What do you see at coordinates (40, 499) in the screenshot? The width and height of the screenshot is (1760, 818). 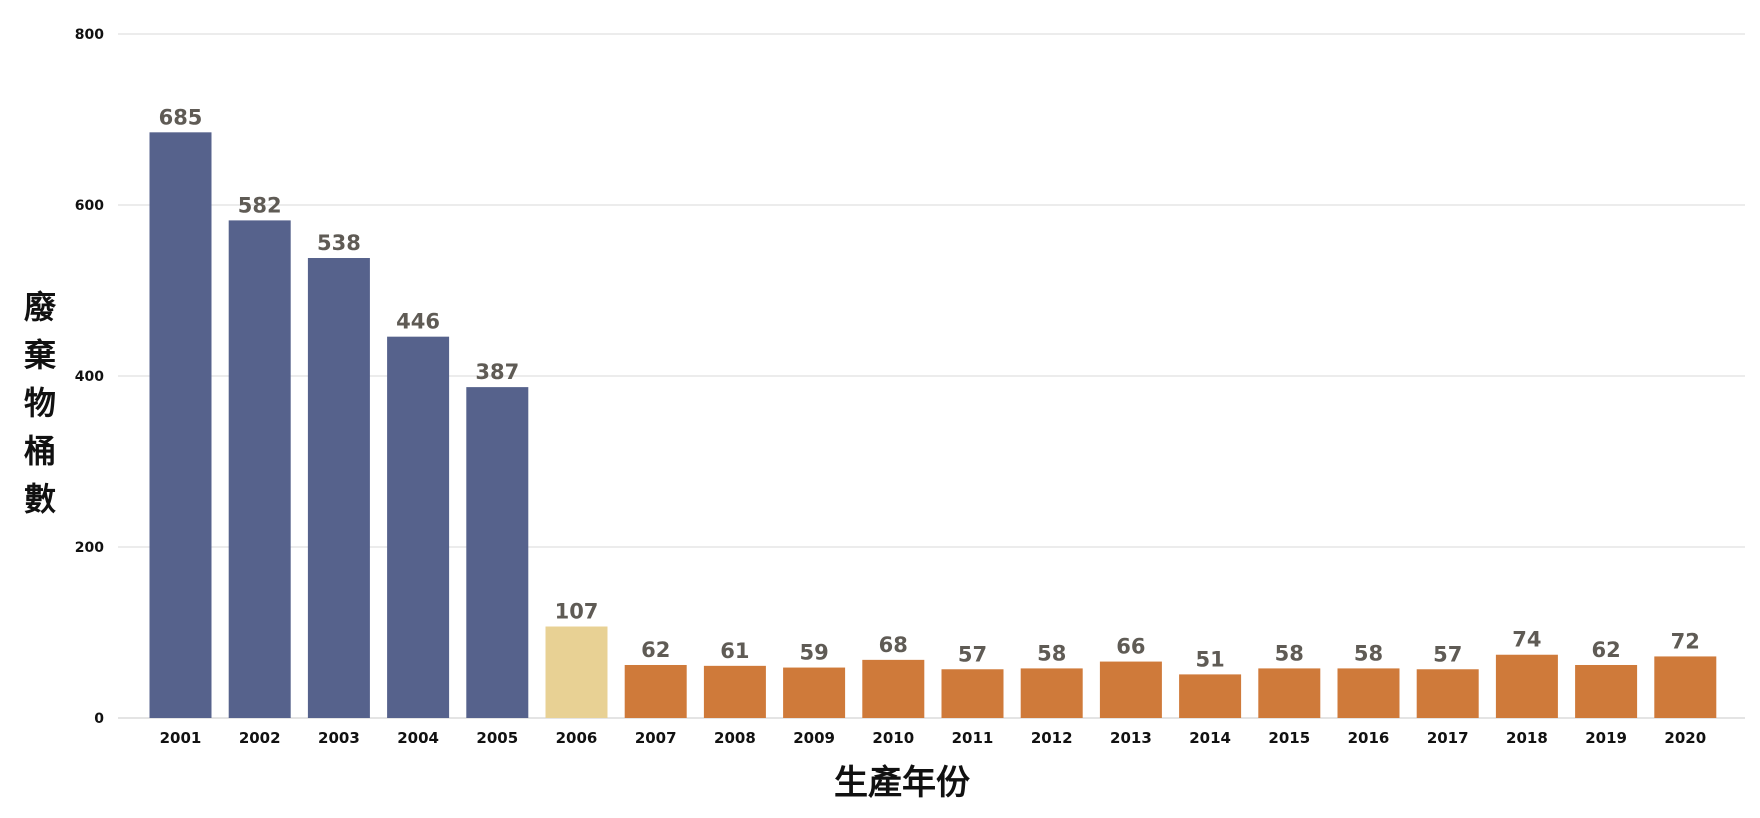 I see `y-axis-title-char: 數` at bounding box center [40, 499].